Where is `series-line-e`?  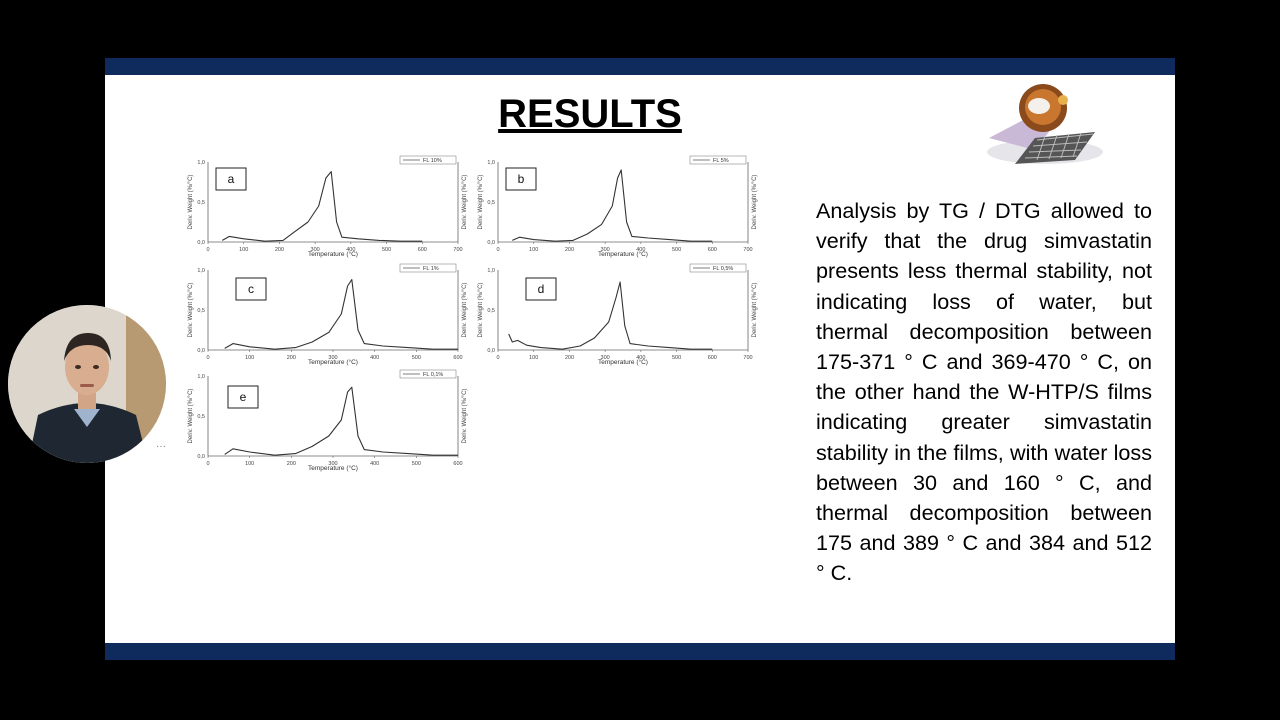 series-line-e is located at coordinates (341, 421).